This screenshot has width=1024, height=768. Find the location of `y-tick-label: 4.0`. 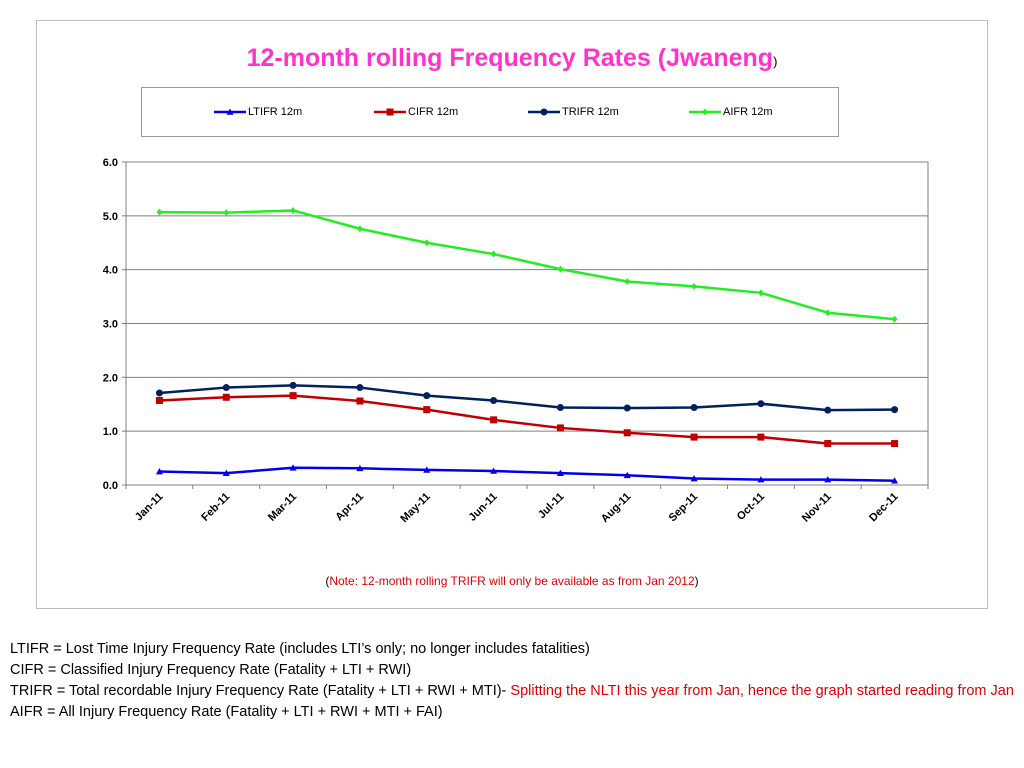

y-tick-label: 4.0 is located at coordinates (110, 271).